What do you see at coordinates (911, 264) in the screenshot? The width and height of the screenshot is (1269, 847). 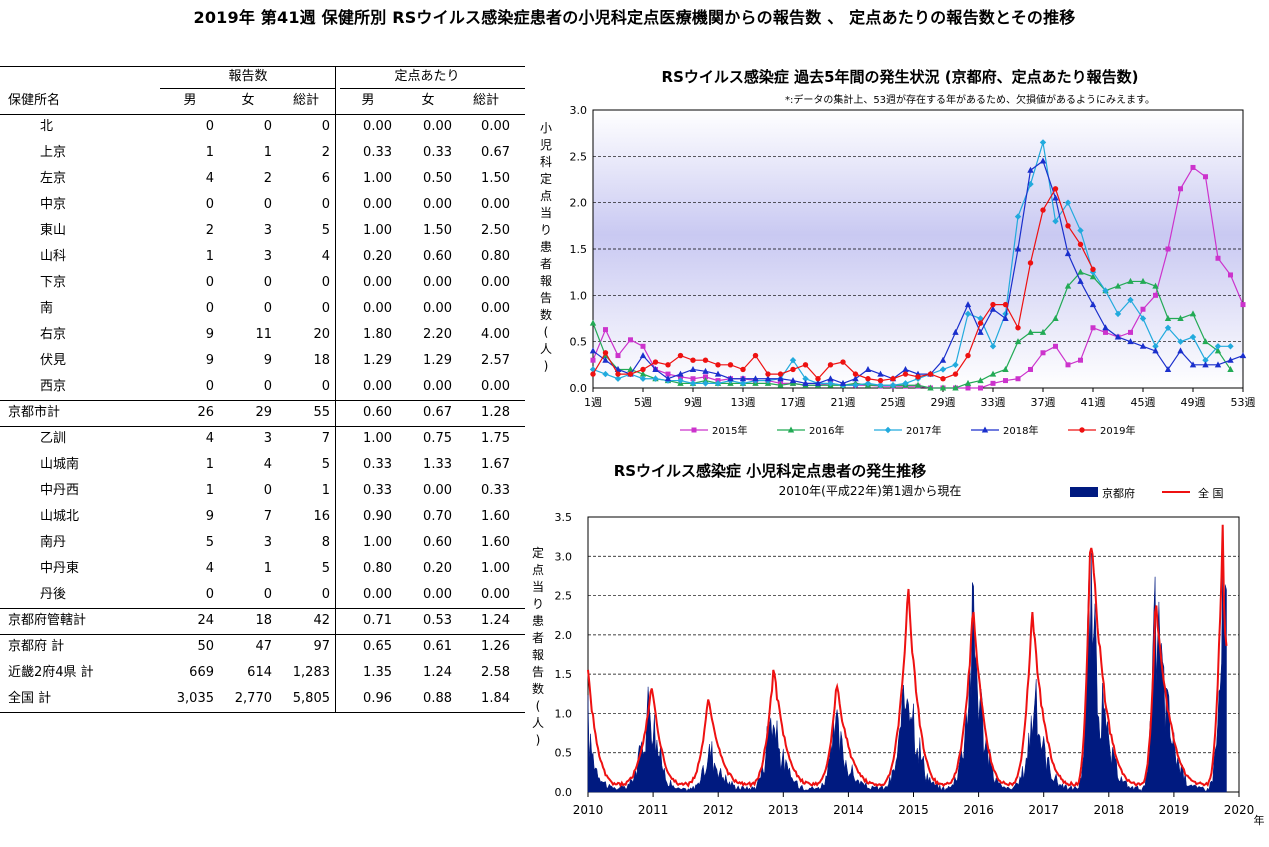 I see `series-line-2017年` at bounding box center [911, 264].